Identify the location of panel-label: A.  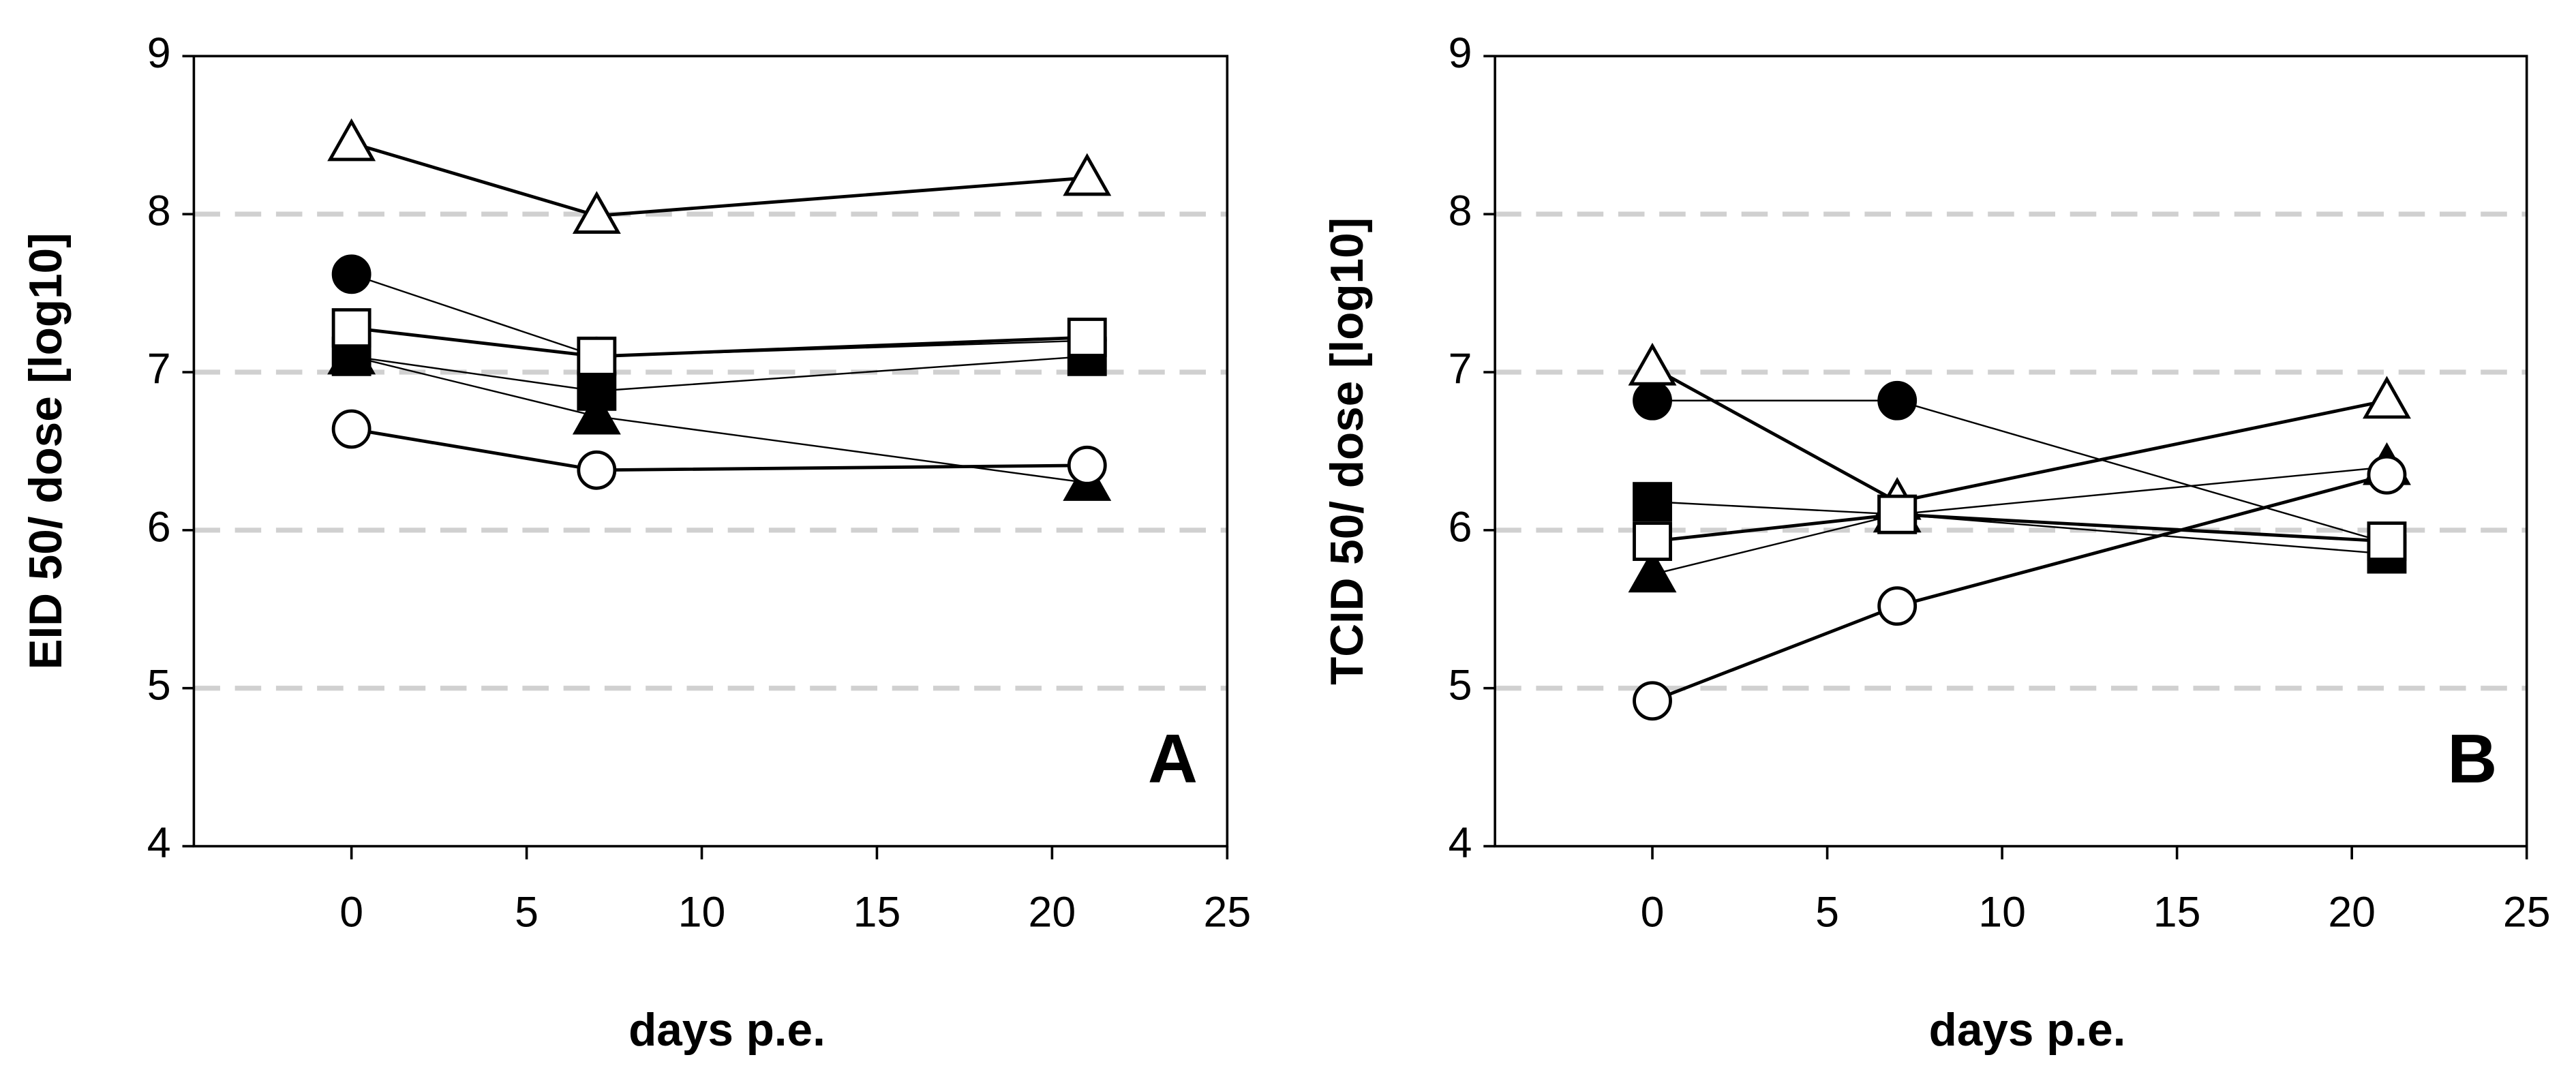
(1173, 758).